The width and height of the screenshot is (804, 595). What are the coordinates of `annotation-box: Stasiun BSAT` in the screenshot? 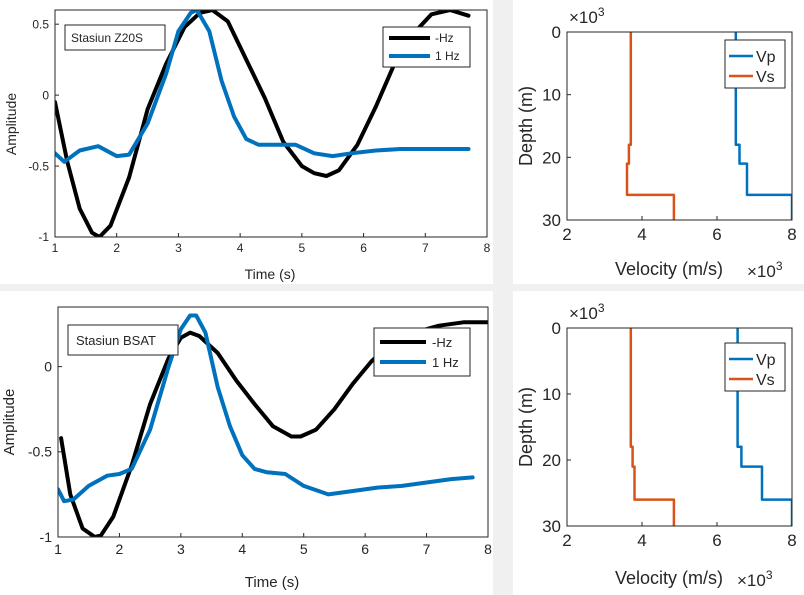 It's located at (123, 340).